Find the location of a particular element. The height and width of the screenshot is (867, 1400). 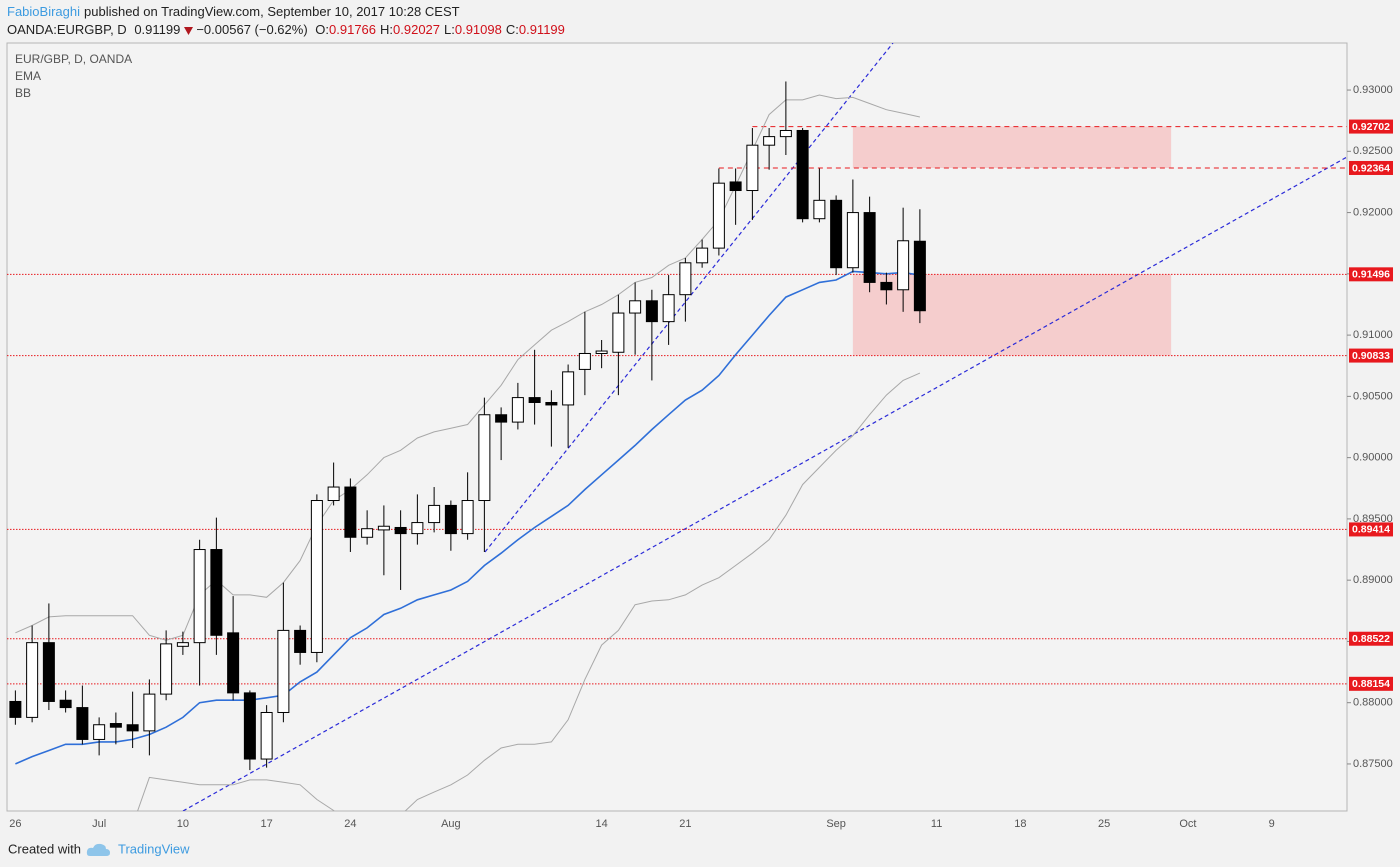

x-tick-label: Oct is located at coordinates (1187, 824).